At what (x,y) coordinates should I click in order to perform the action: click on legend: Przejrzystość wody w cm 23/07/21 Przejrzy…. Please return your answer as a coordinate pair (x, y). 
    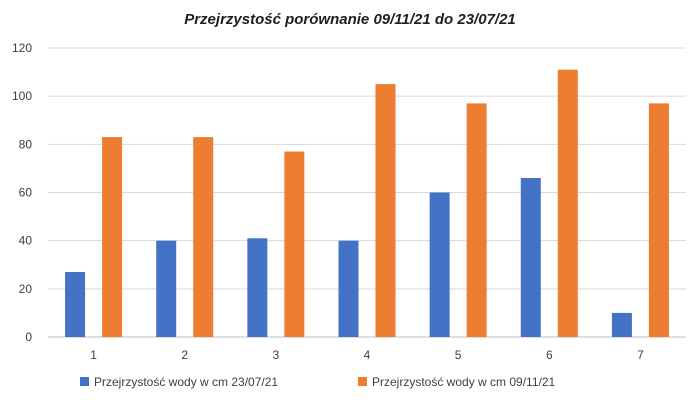
    Looking at the image, I should click on (318, 382).